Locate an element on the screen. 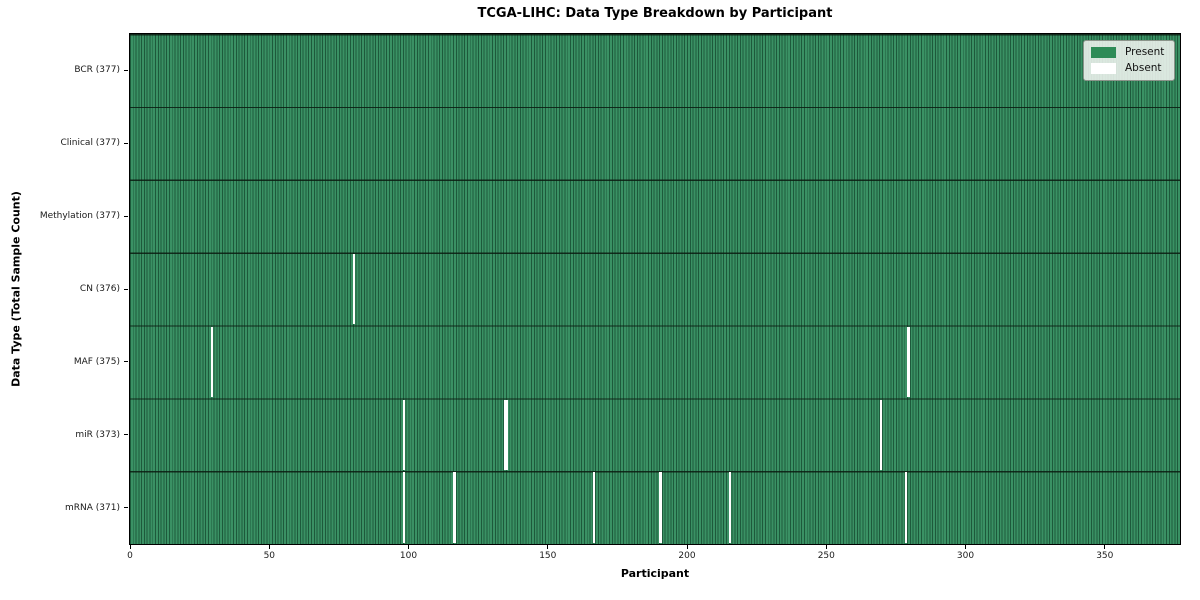 The image size is (1200, 600). x-tick-label: 250 is located at coordinates (826, 556).